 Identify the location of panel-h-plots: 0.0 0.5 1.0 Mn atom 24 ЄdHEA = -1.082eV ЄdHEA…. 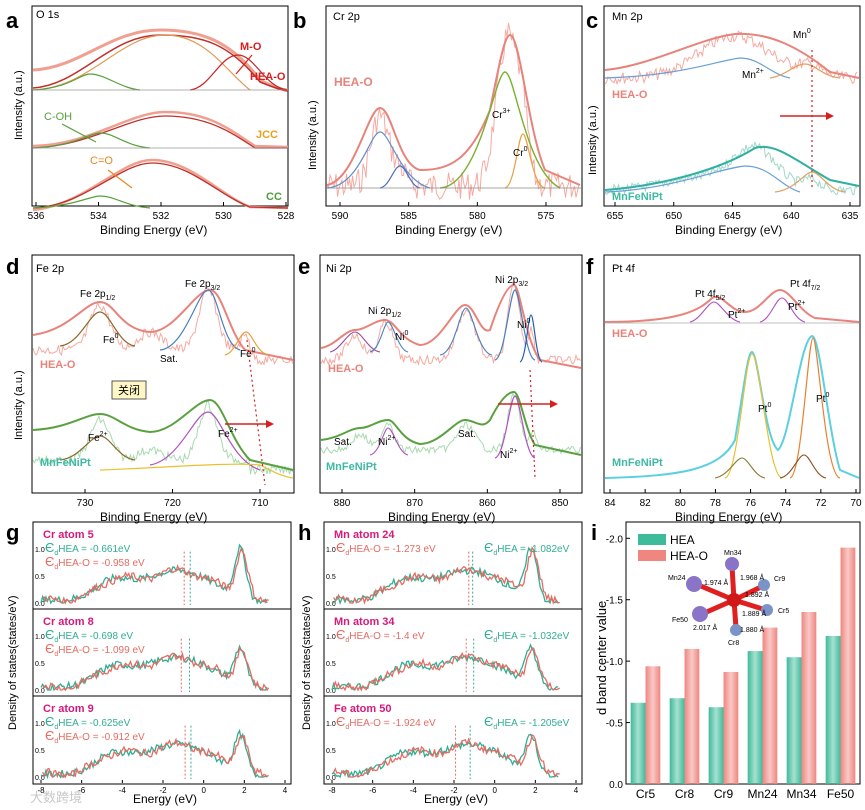
(452, 662).